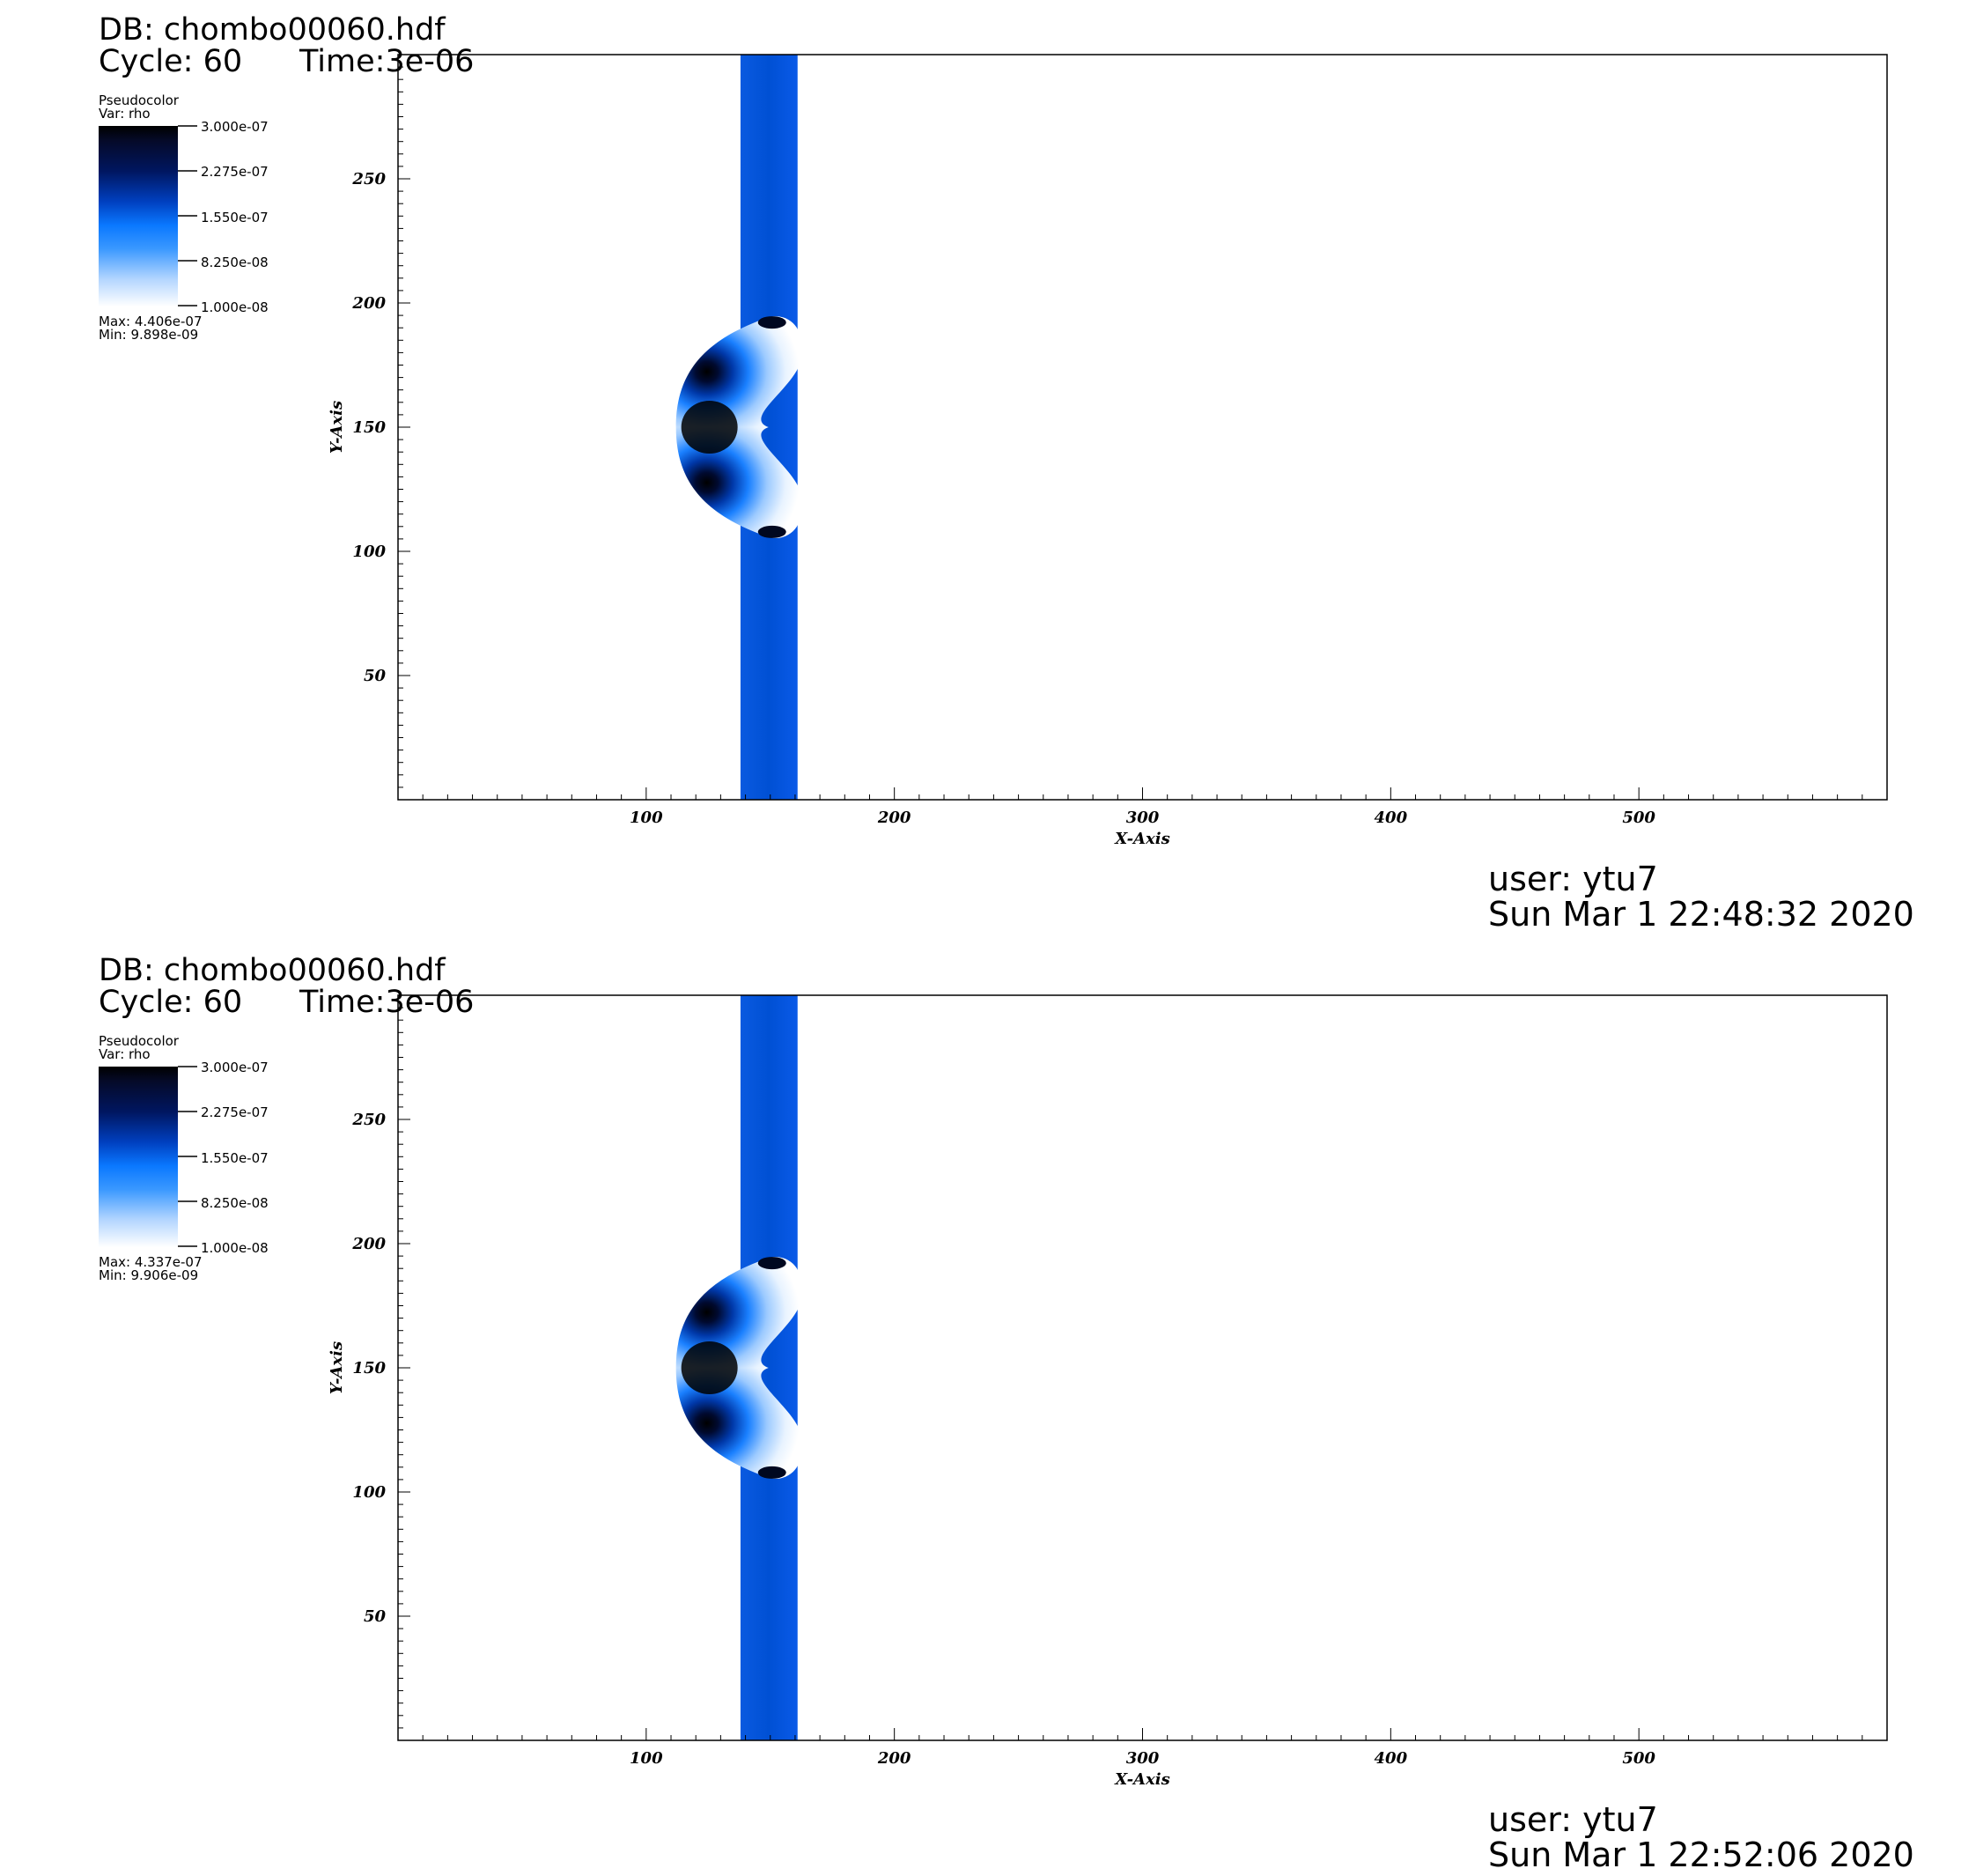 This screenshot has width=1976, height=1876. I want to click on timestamp-label: Sun Mar 1 22:48:32 2020, so click(1701, 914).